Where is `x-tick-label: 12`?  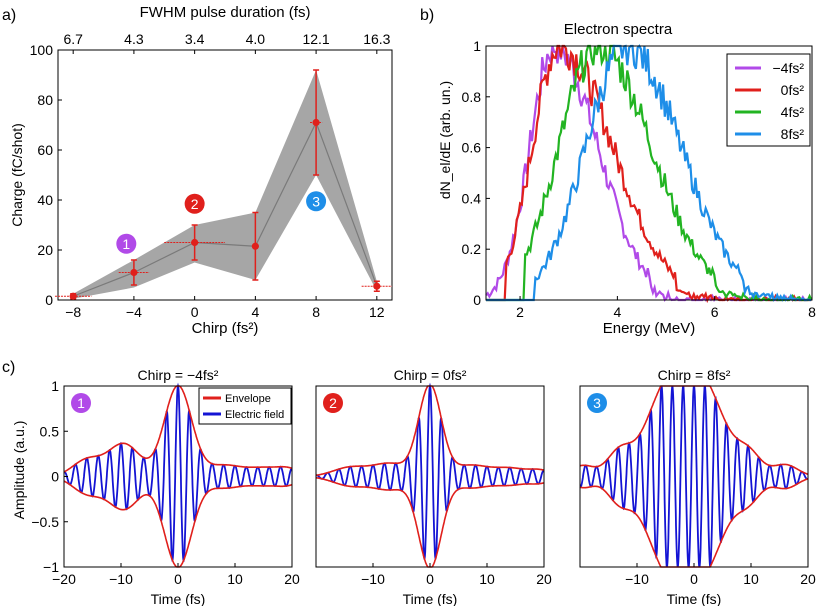
x-tick-label: 12 is located at coordinates (377, 312).